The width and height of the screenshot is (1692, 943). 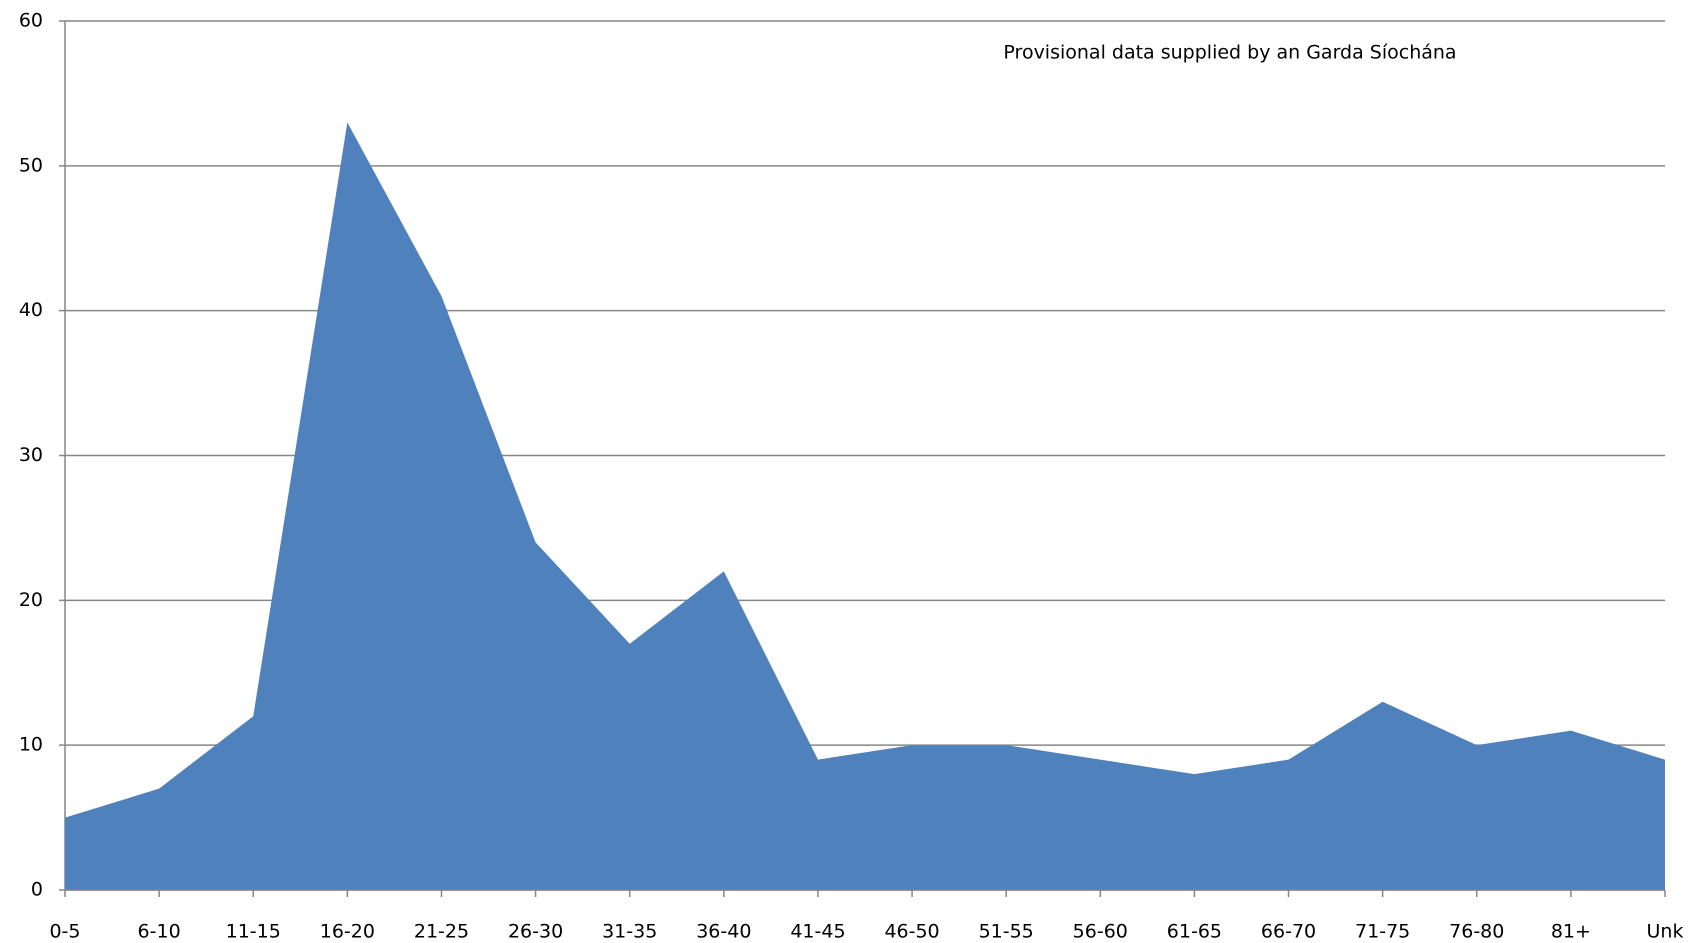 I want to click on y-tick-label: 20, so click(x=31, y=600).